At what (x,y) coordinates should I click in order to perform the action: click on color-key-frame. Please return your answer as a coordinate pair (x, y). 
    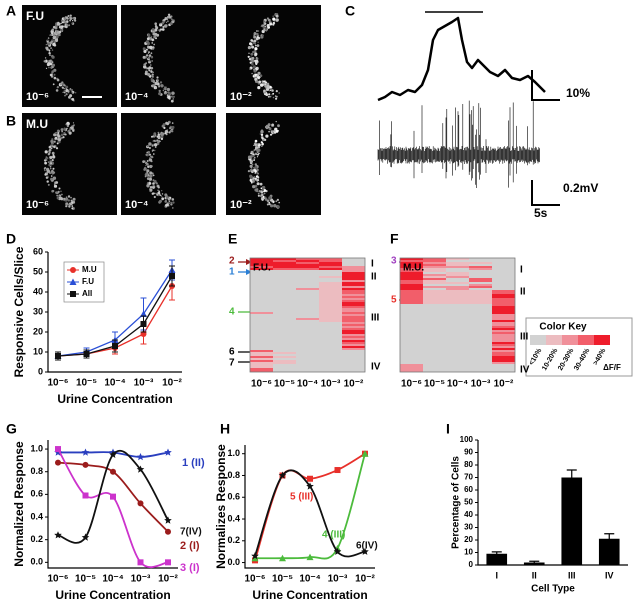
    Looking at the image, I should click on (579, 347).